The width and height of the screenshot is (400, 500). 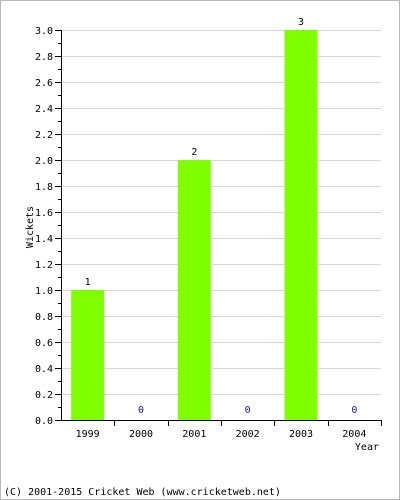 What do you see at coordinates (44, 317) in the screenshot?
I see `y-tick-label: 0.8` at bounding box center [44, 317].